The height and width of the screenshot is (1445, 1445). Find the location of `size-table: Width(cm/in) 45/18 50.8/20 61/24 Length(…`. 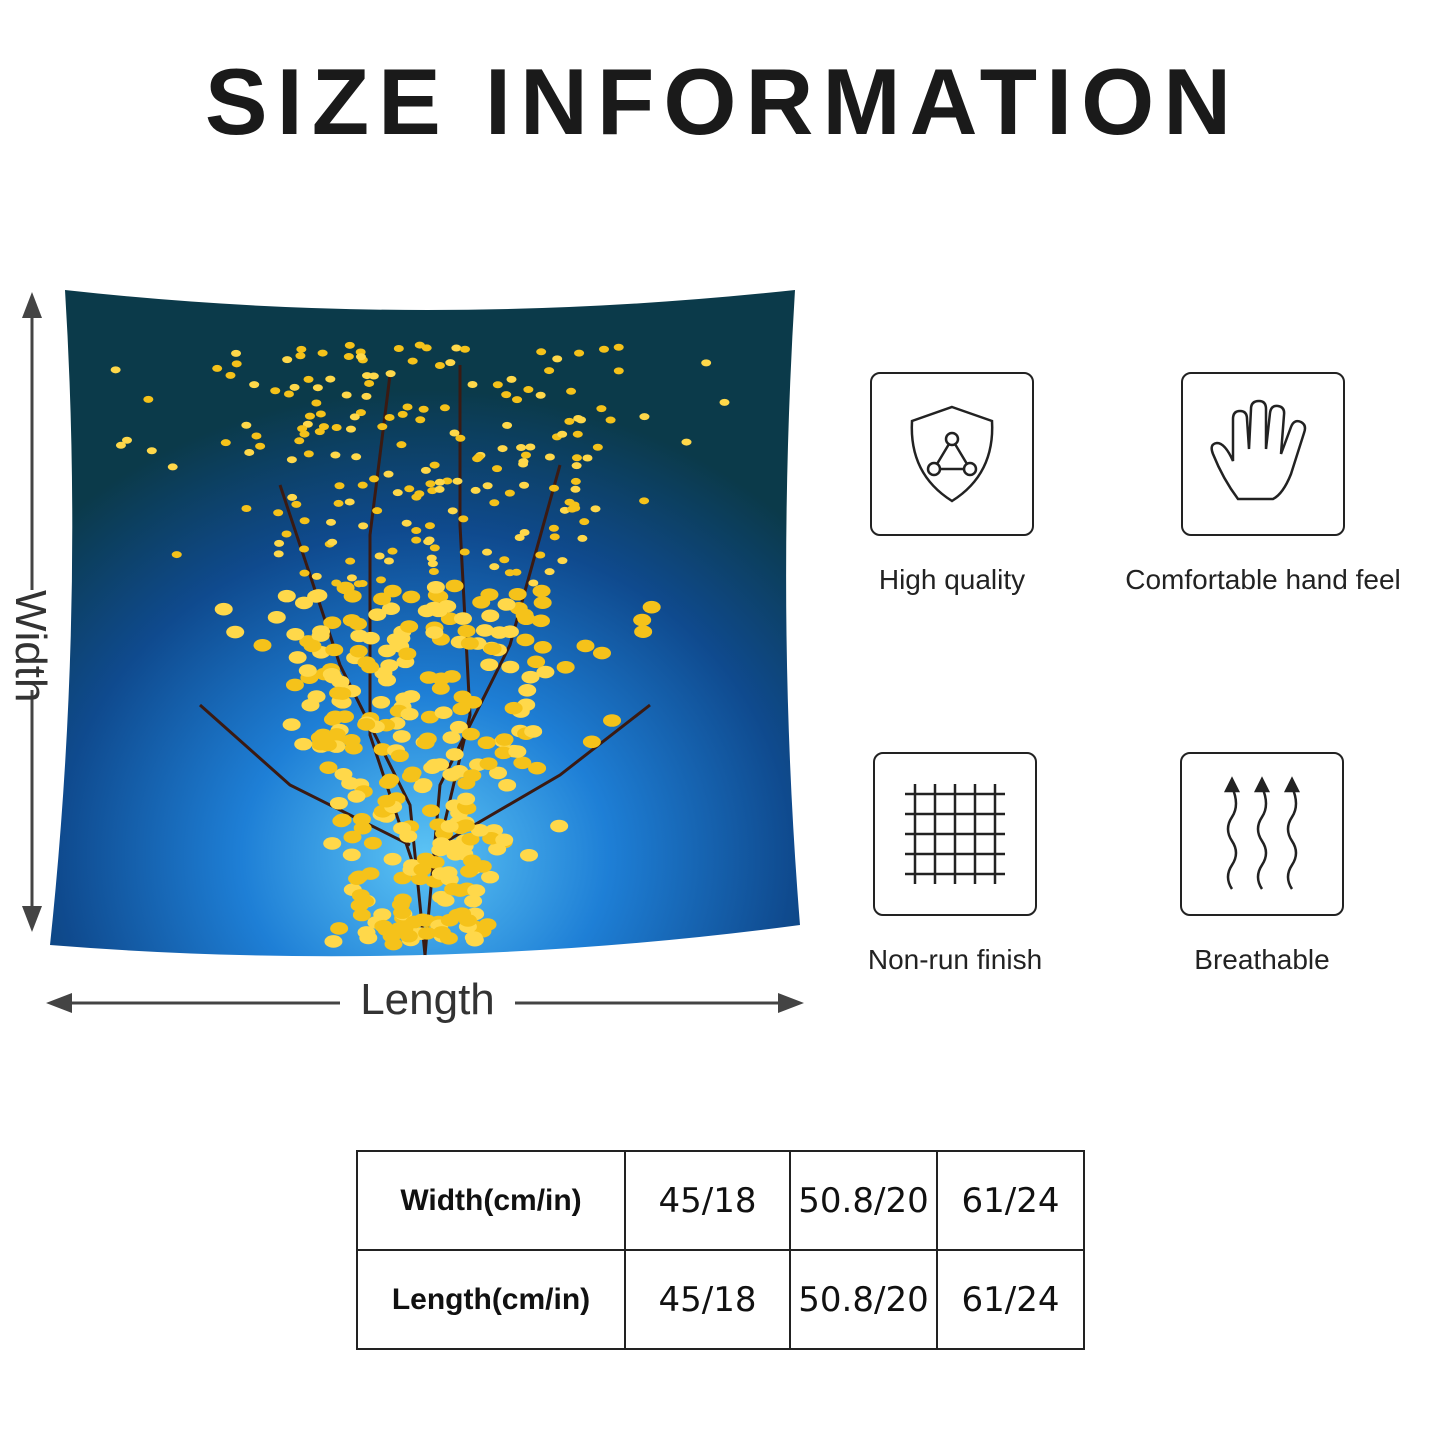

size-table: Width(cm/in) 45/18 50.8/20 61/24 Length(… is located at coordinates (720, 1250).